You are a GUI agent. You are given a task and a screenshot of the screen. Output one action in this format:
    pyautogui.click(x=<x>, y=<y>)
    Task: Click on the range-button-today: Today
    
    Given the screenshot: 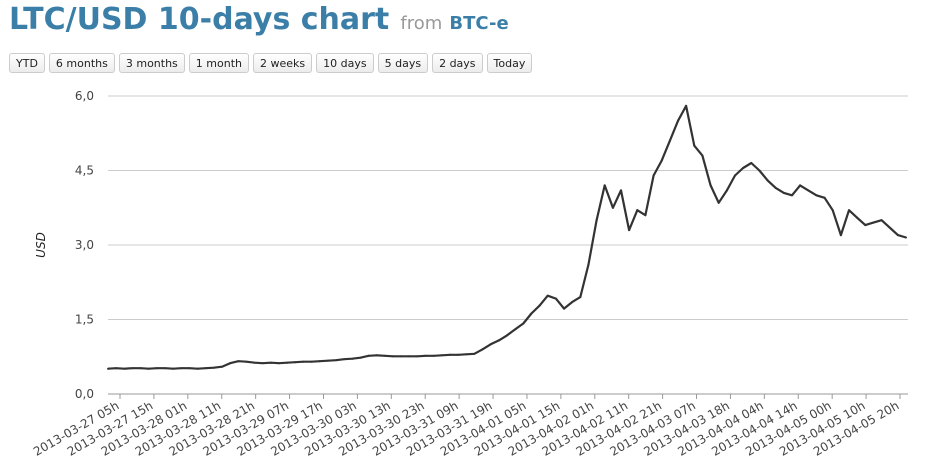 What is the action you would take?
    pyautogui.click(x=509, y=63)
    